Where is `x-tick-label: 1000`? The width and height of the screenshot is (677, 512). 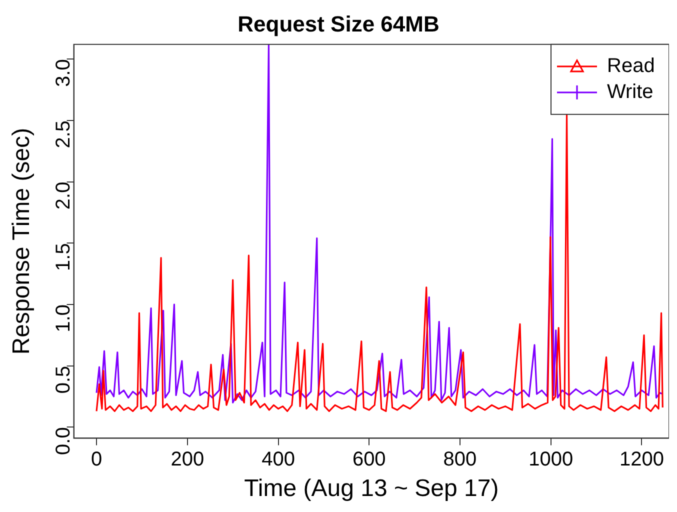
x-tick-label: 1000 is located at coordinates (551, 459).